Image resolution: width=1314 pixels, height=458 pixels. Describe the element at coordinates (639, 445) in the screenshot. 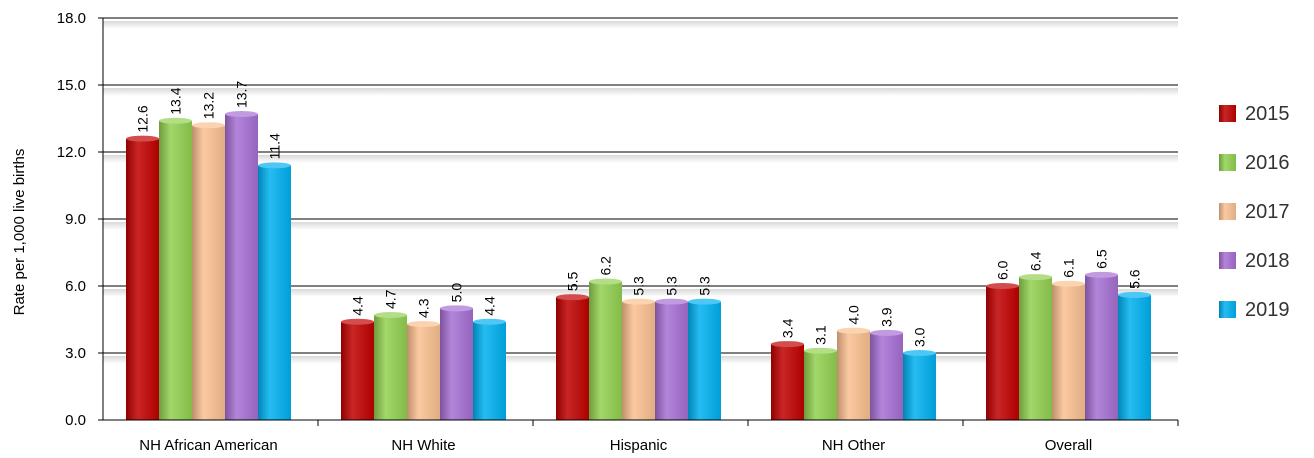

I see `x-category-label: Hispanic` at that location.